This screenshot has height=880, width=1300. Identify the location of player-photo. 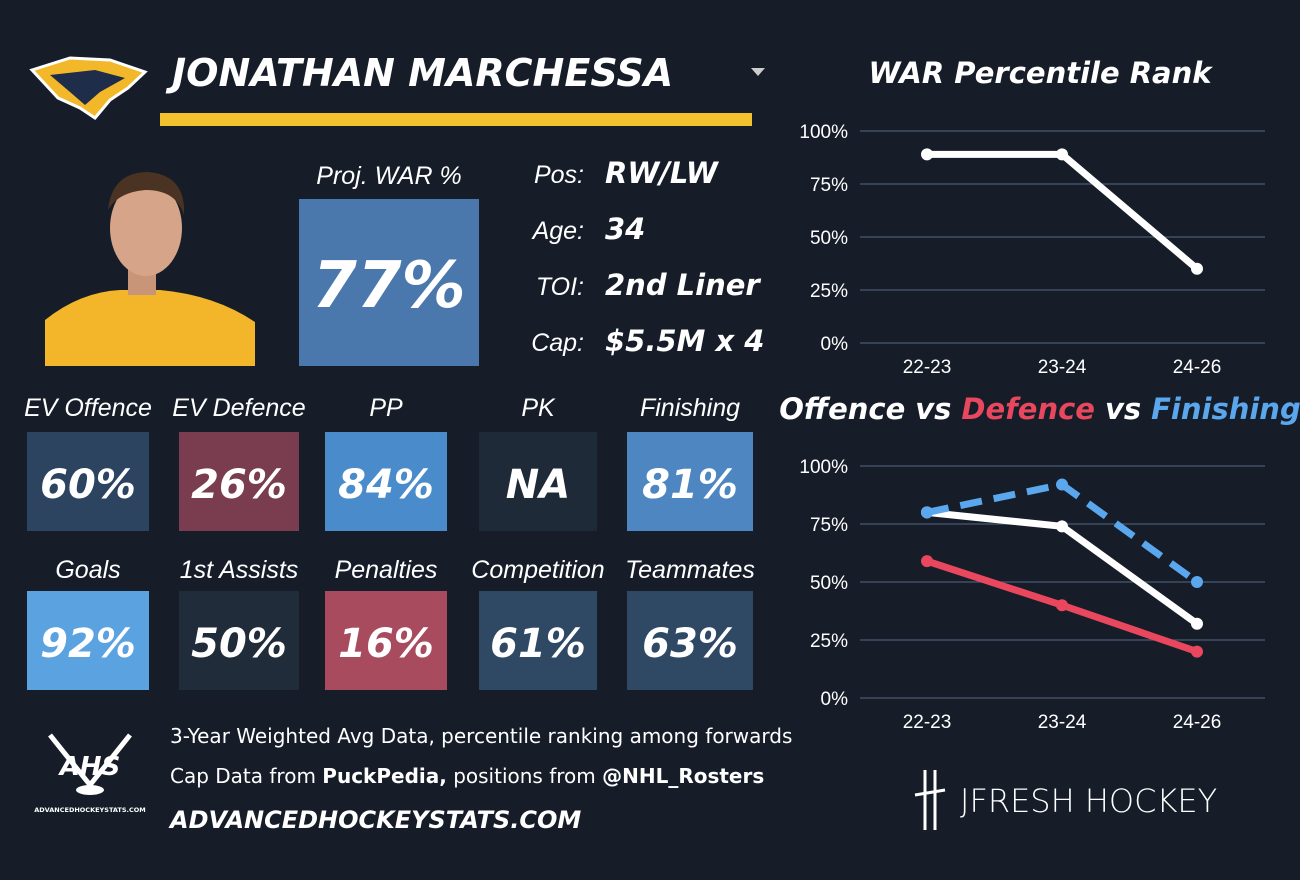
(150, 269).